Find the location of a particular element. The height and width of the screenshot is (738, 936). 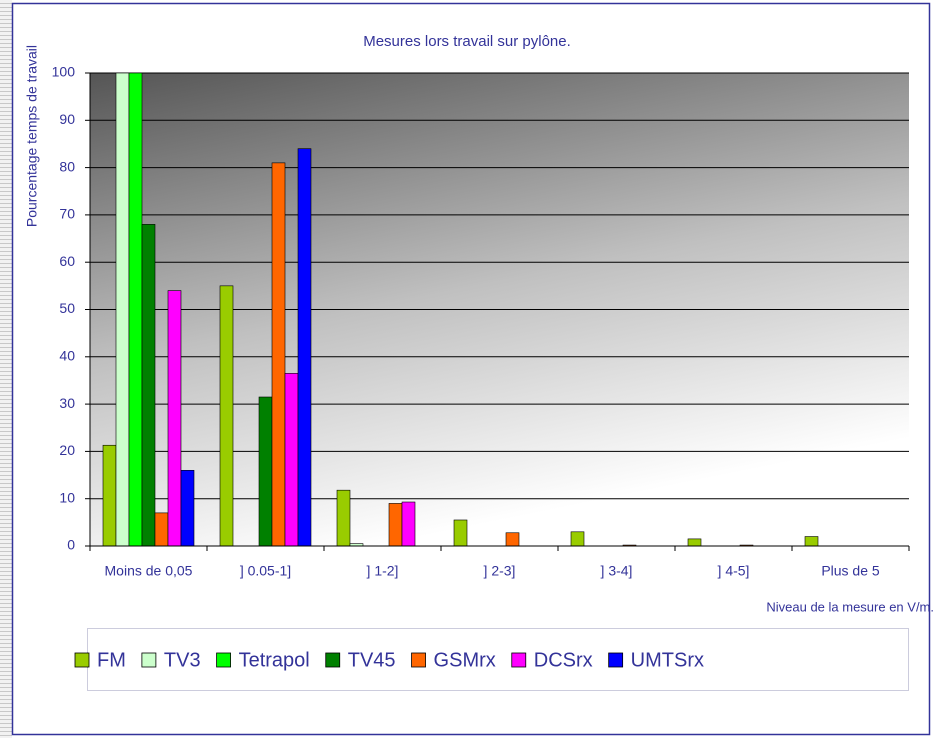

y-tick-label: 20 is located at coordinates (67, 450).